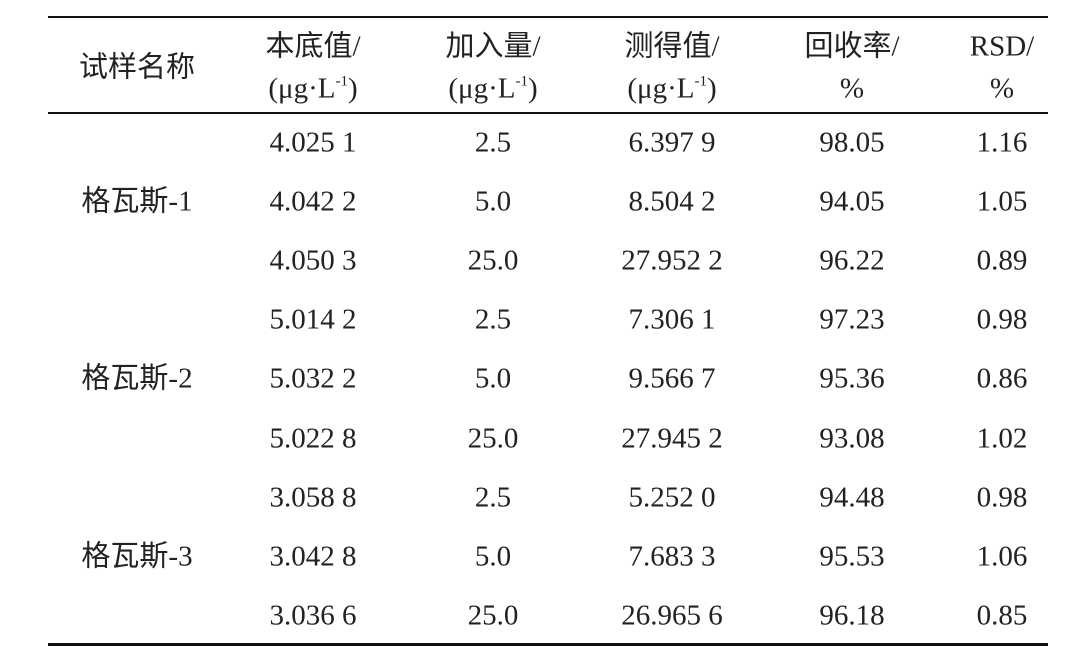 The height and width of the screenshot is (656, 1069). I want to click on header-cell: 测得值/, so click(672, 46).